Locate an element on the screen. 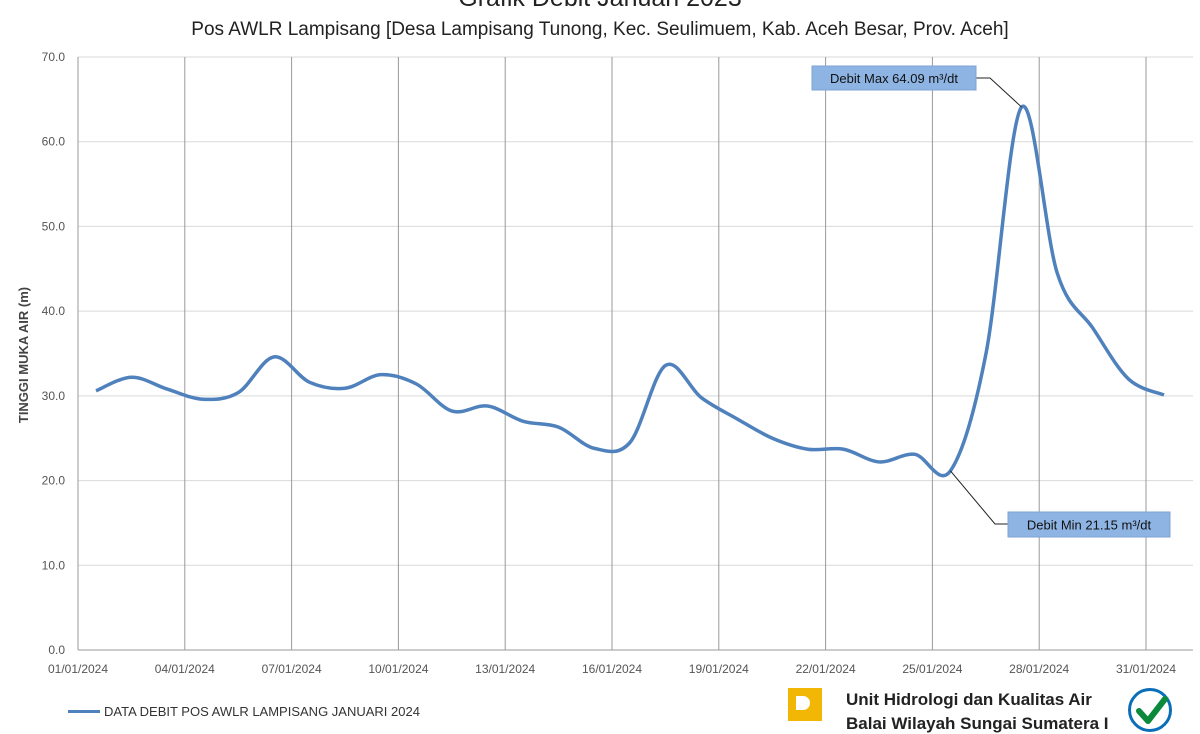 The image size is (1200, 734). y-tick-label: 10.0 is located at coordinates (54, 565).